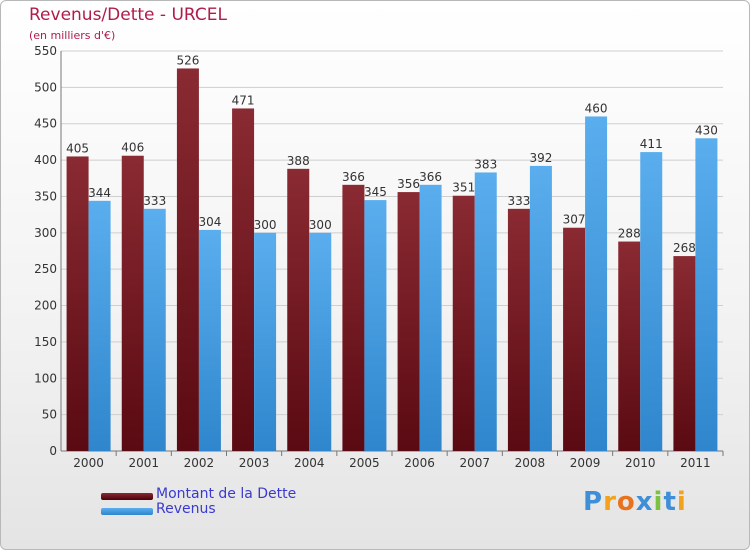 This screenshot has height=550, width=750. What do you see at coordinates (88, 463) in the screenshot?
I see `x-tick-label: 2000` at bounding box center [88, 463].